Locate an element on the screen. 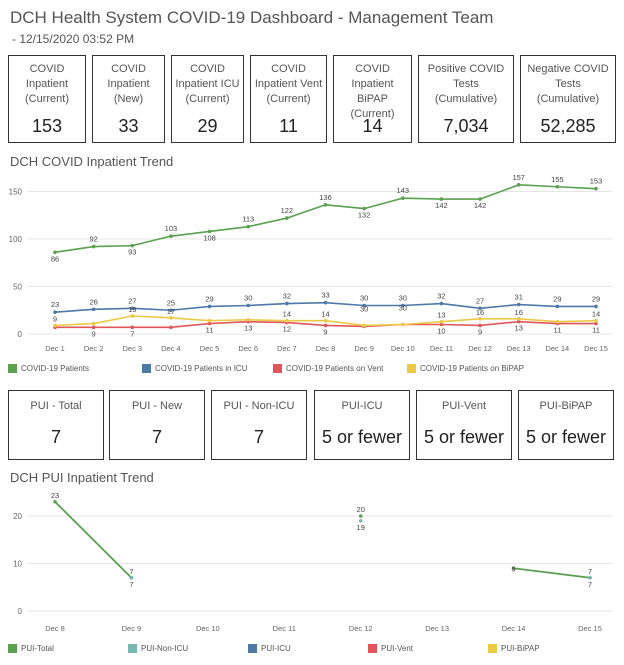  x-tick-label: Dec 1 is located at coordinates (55, 348).